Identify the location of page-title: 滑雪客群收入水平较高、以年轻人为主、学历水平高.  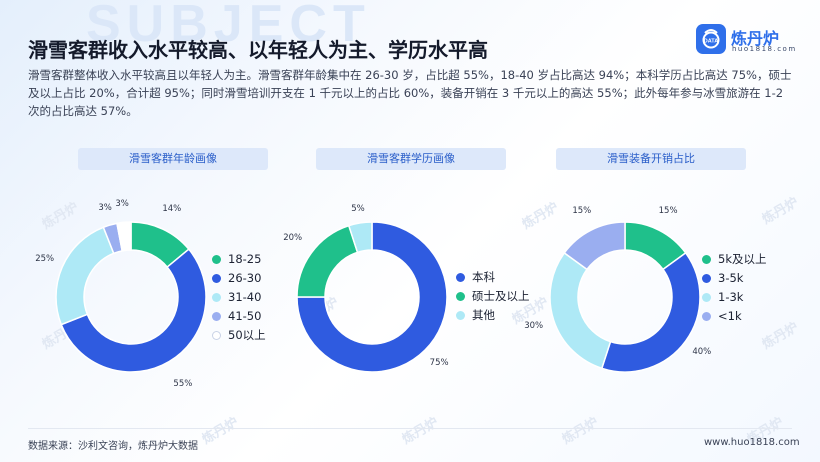
(258, 50).